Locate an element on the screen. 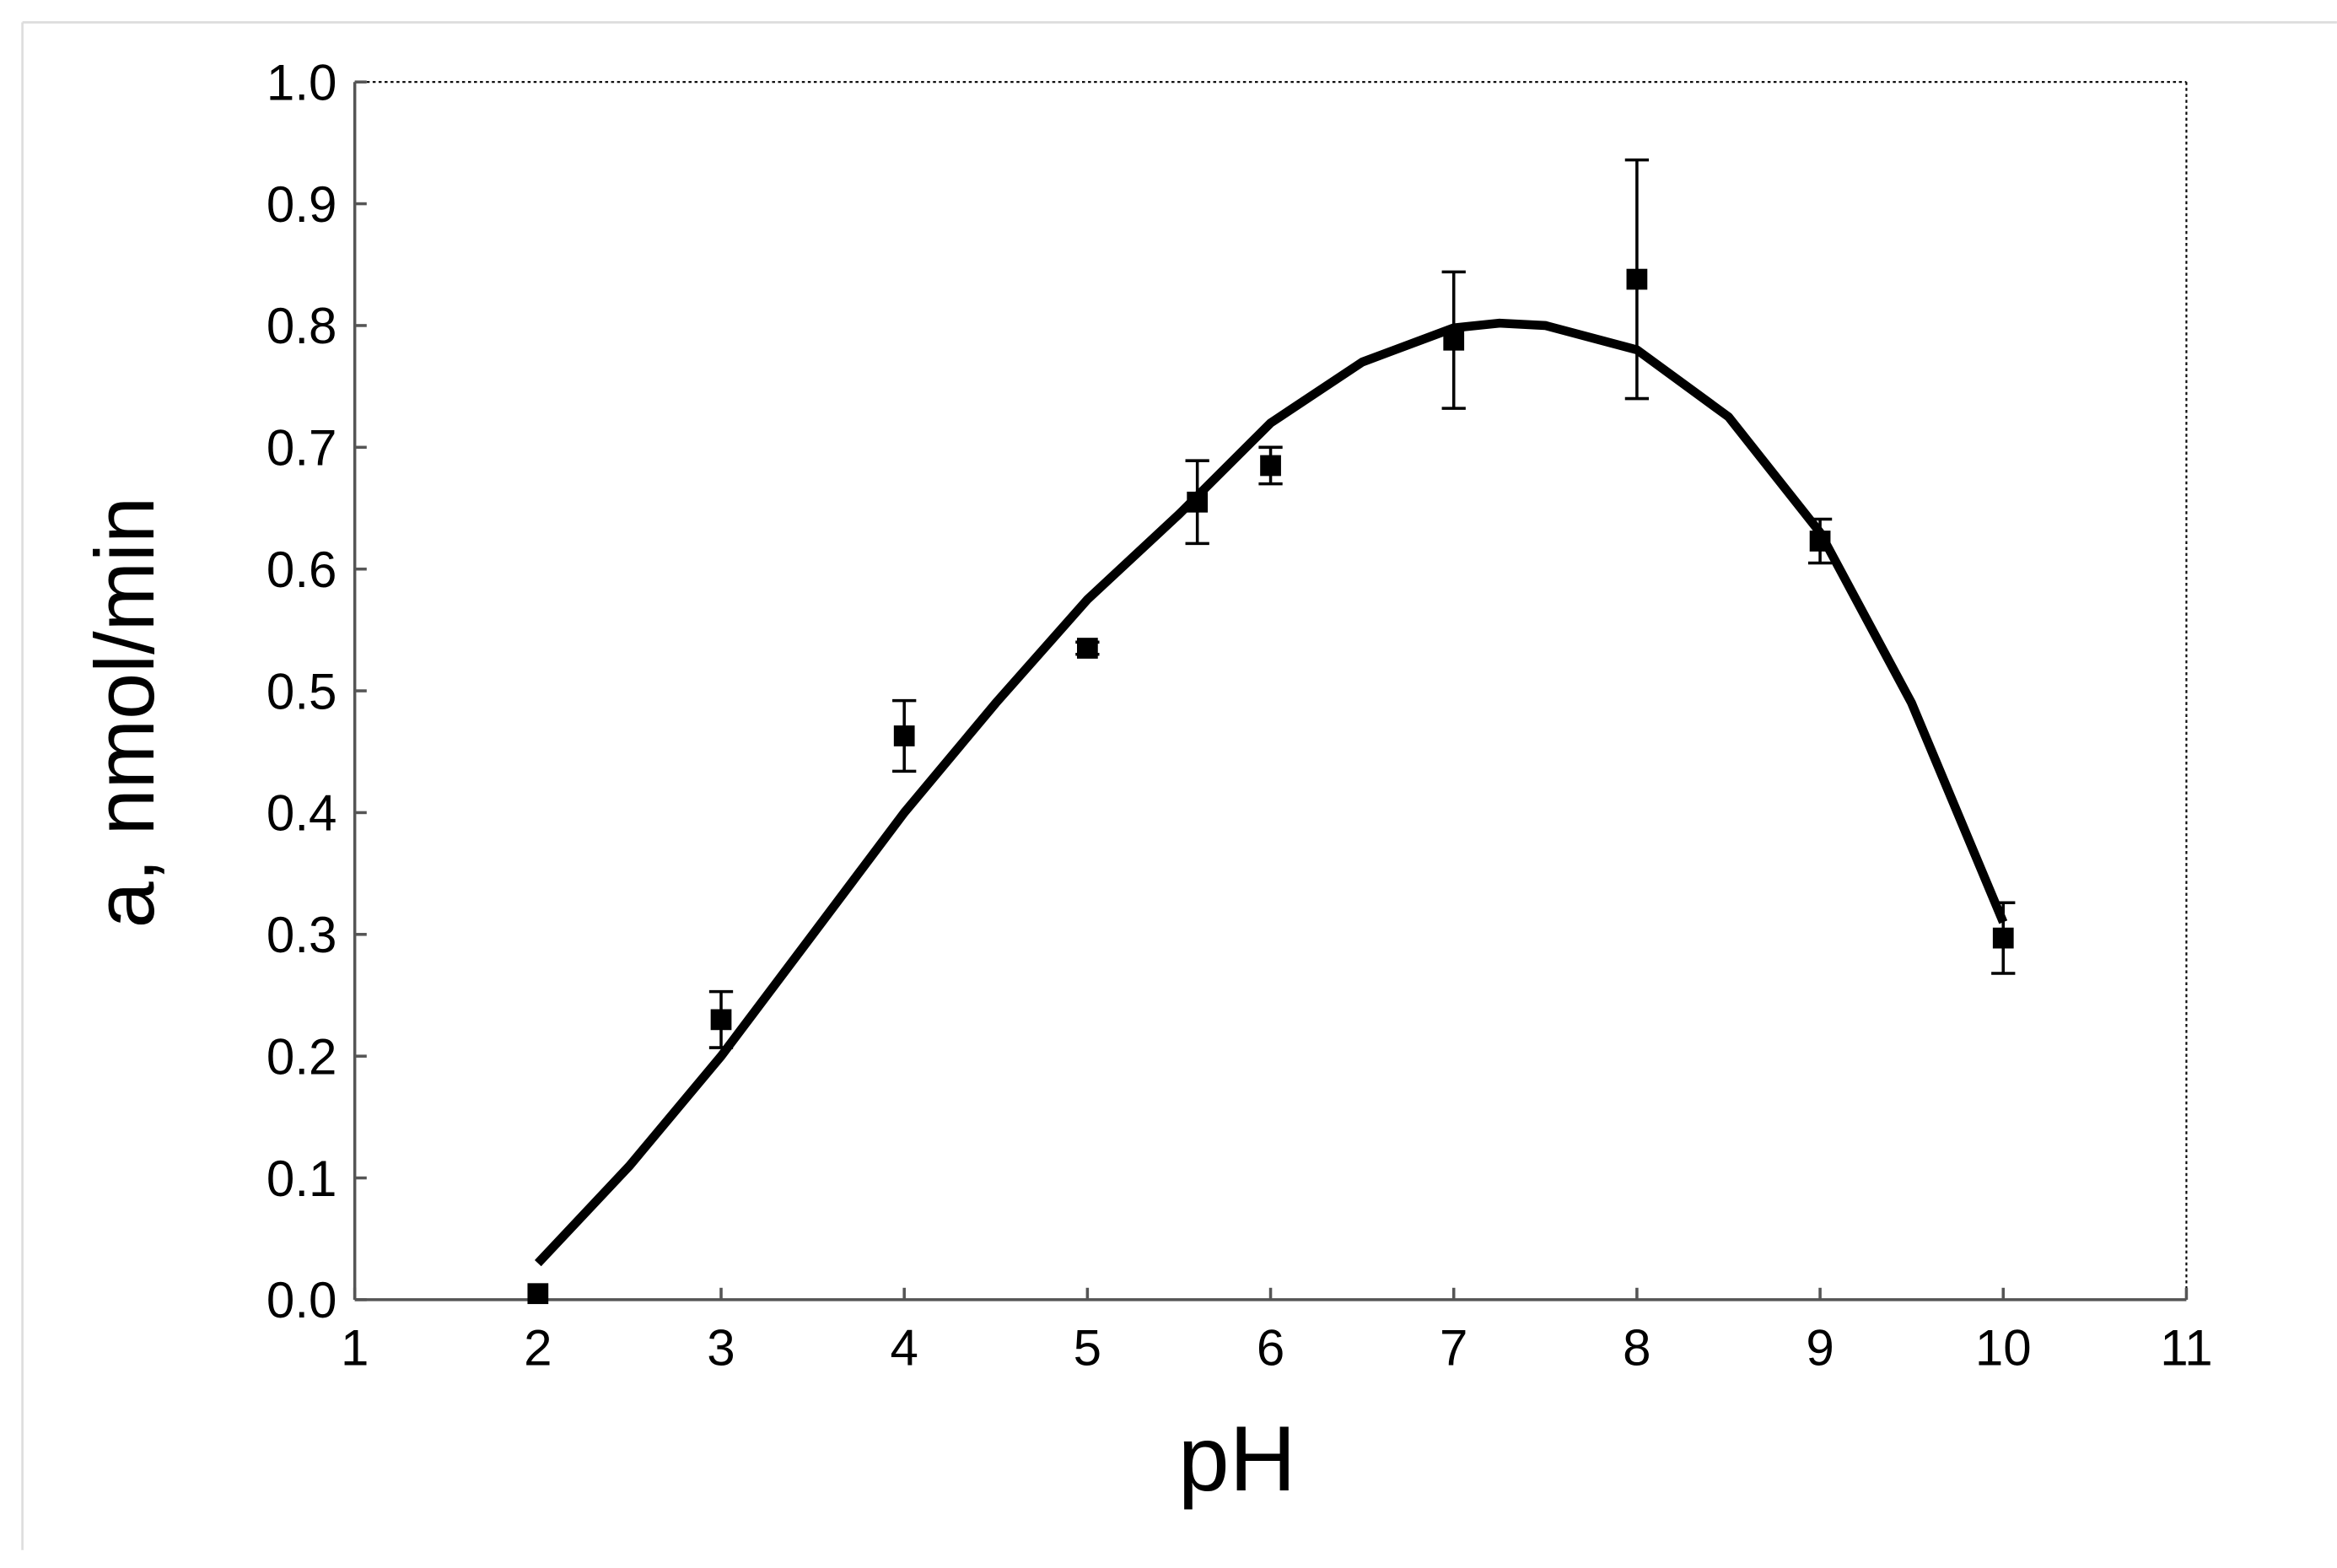  y-tick-label: 0.0 is located at coordinates (302, 1300).